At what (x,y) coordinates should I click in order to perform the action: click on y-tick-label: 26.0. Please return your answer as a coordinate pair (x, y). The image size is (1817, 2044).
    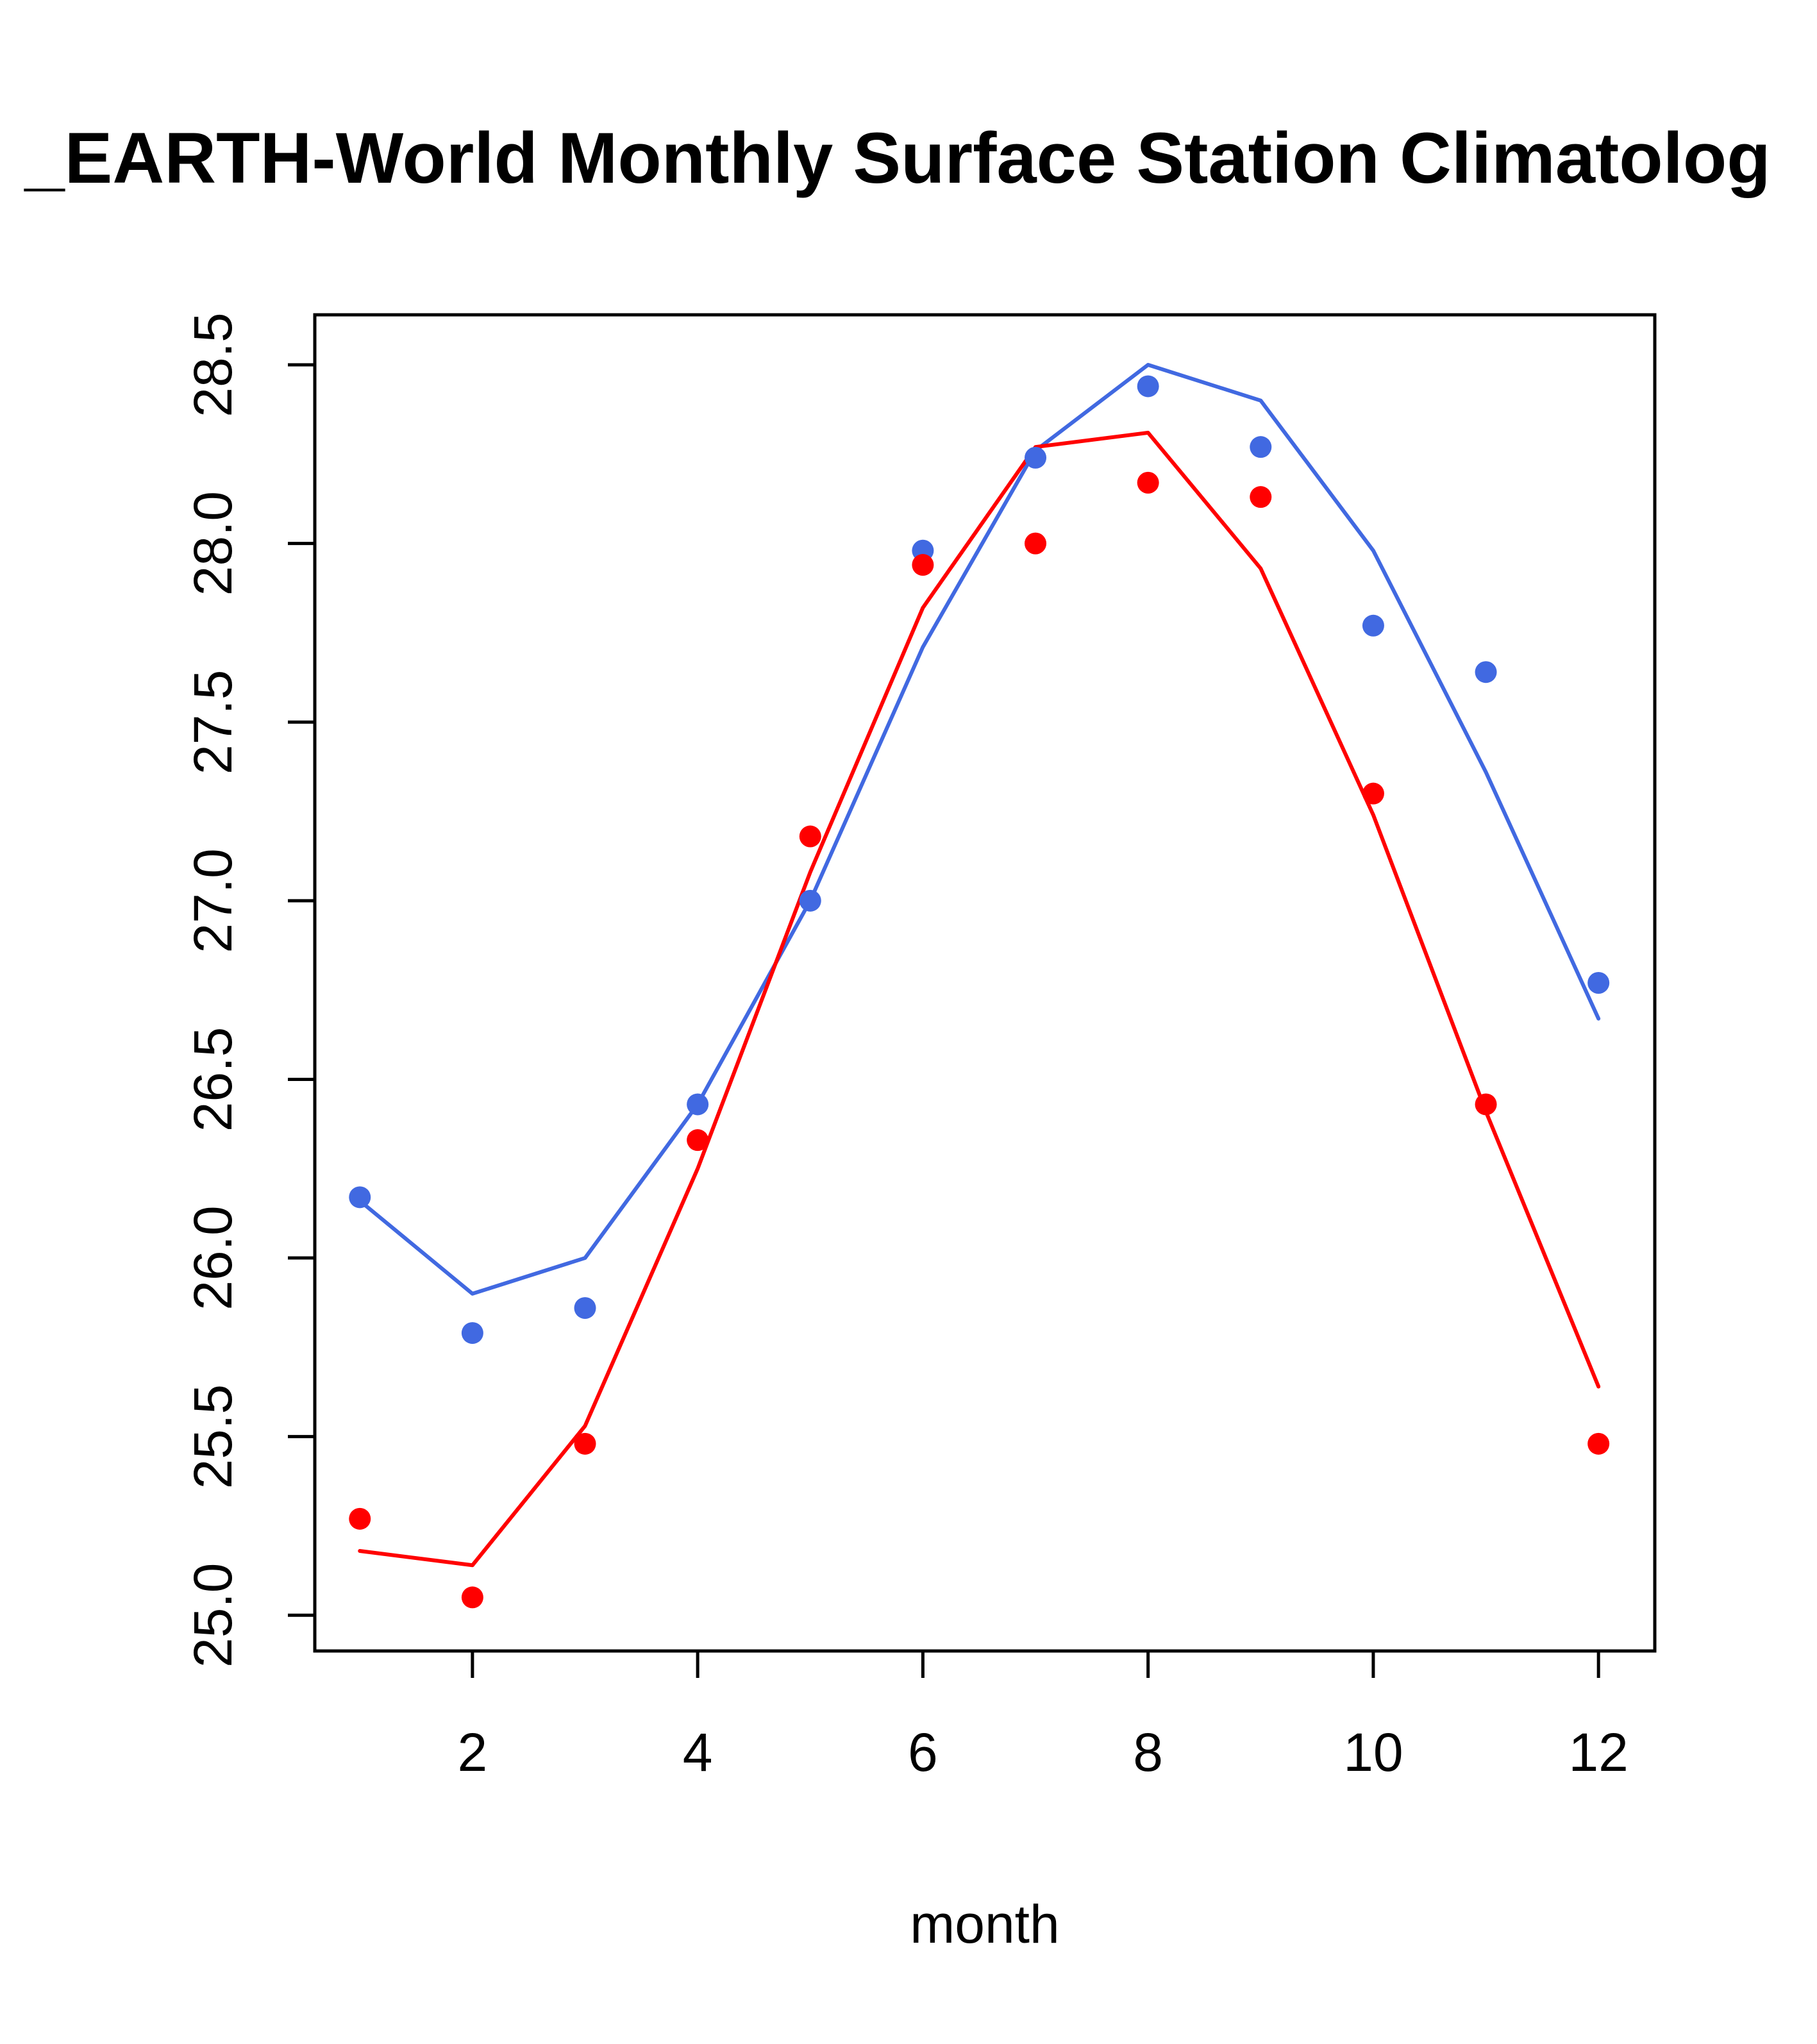
    Looking at the image, I should click on (213, 1258).